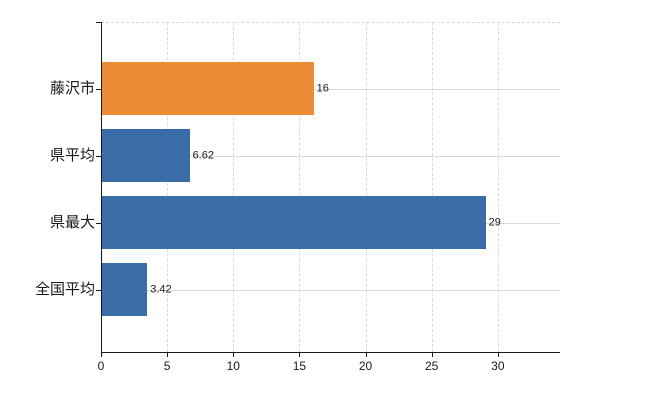 This screenshot has width=650, height=400. Describe the element at coordinates (64, 289) in the screenshot. I see `category-label: 全国平均` at that location.